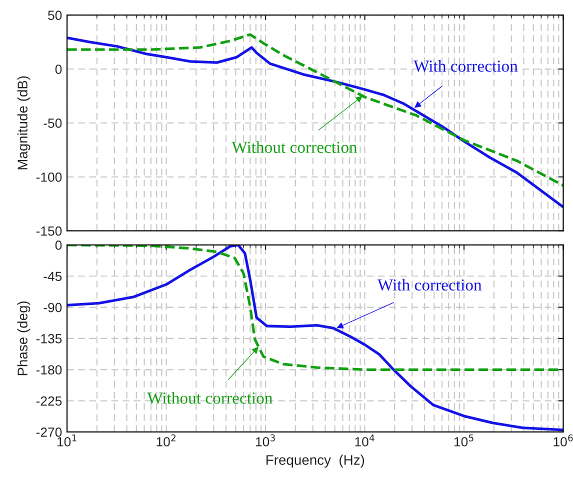  I want to click on y-tick-label: -225, so click(49, 401).